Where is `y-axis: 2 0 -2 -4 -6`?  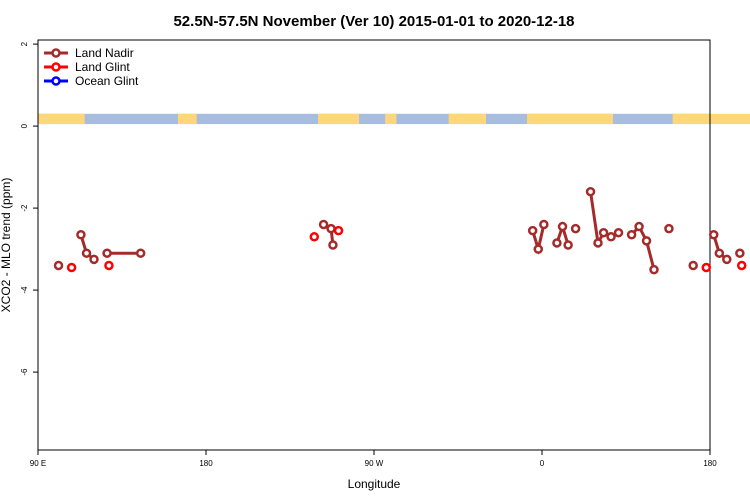
y-axis: 2 0 -2 -4 -6 is located at coordinates (29, 208).